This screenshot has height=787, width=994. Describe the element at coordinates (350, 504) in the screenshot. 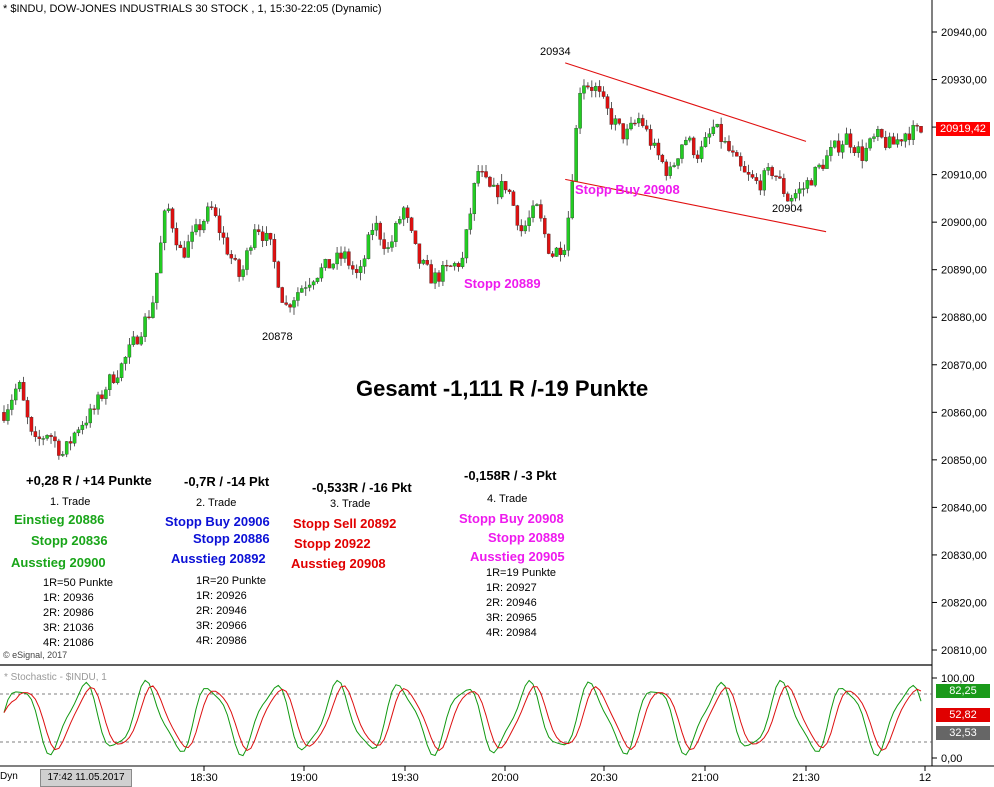

I see `trade3-title: 3. Trade` at that location.